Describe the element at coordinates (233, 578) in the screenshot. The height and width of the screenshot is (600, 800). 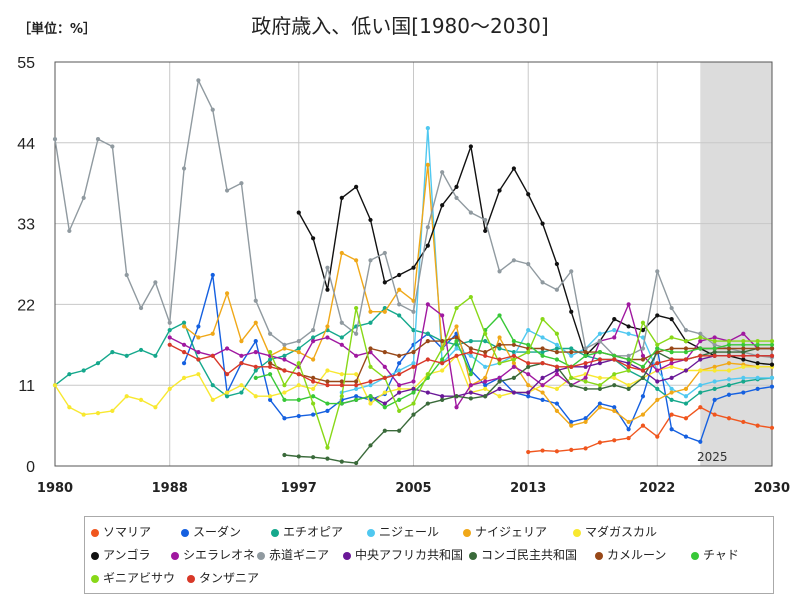
I see `legend-item: タンザニア` at that location.